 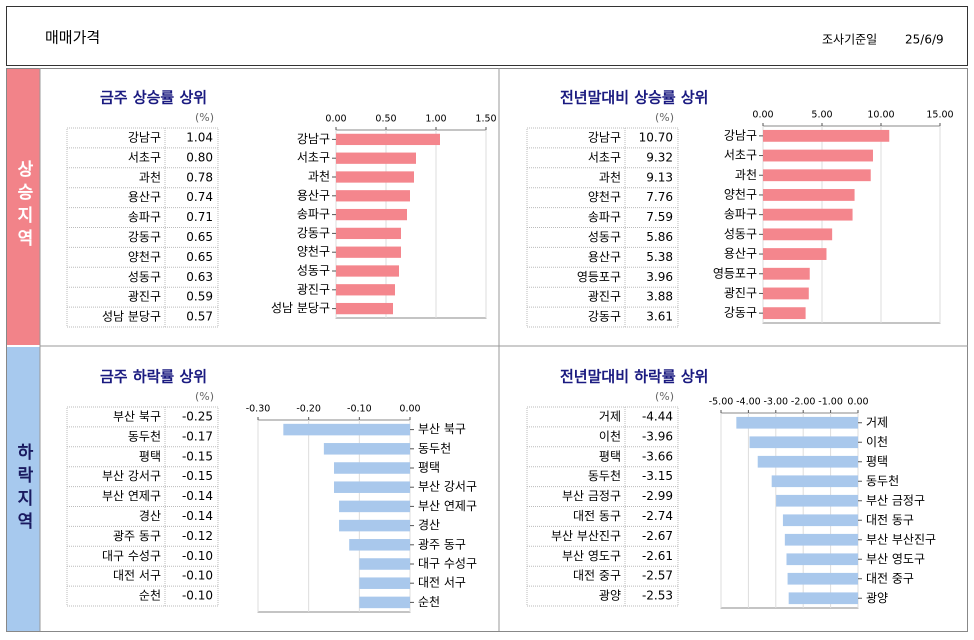 I want to click on y-tick-label: 부산 연제구, so click(x=447, y=506).